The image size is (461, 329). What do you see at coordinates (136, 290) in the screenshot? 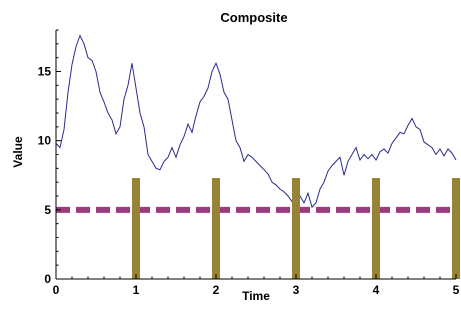
I see `x-tick-label: 1` at bounding box center [136, 290].